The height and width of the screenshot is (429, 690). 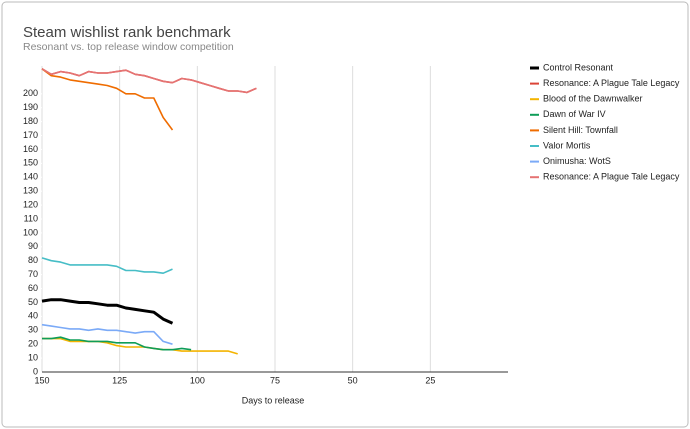 I want to click on y-tick-label: 200, so click(x=30, y=93).